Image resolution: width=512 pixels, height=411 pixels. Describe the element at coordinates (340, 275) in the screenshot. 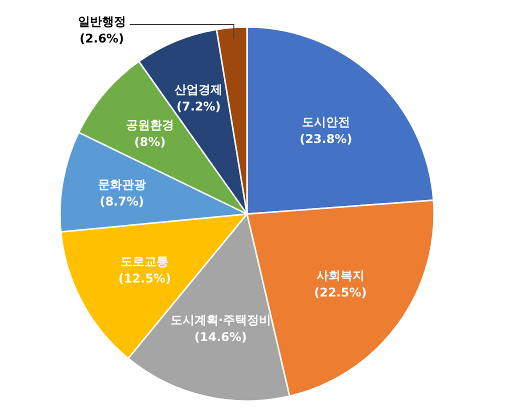

I see `slice-label: 사회복지` at that location.